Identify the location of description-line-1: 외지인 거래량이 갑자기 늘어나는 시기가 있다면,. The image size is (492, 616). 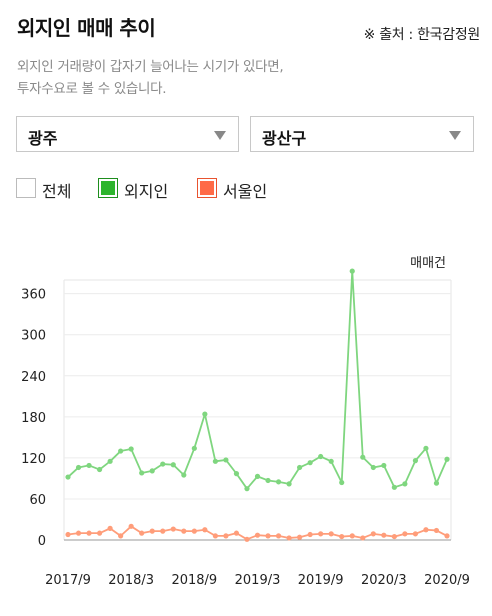
(150, 67).